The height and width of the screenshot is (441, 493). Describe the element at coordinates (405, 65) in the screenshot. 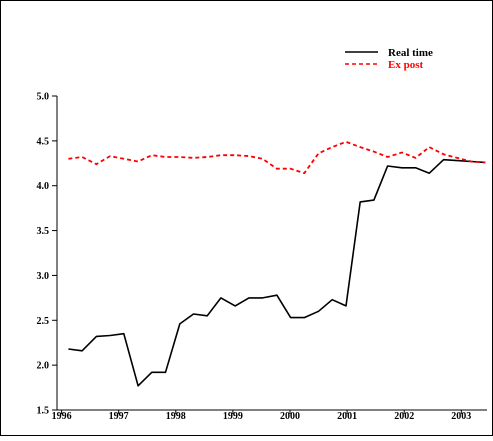

I see `legend-ex-post-label: Ex post` at that location.